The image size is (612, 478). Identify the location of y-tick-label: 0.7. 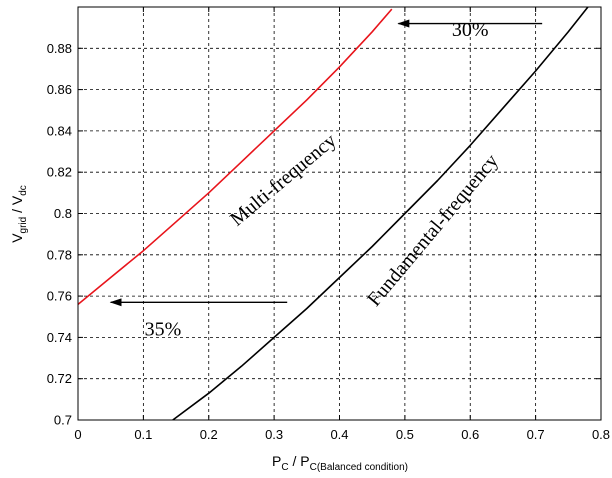
(63, 420).